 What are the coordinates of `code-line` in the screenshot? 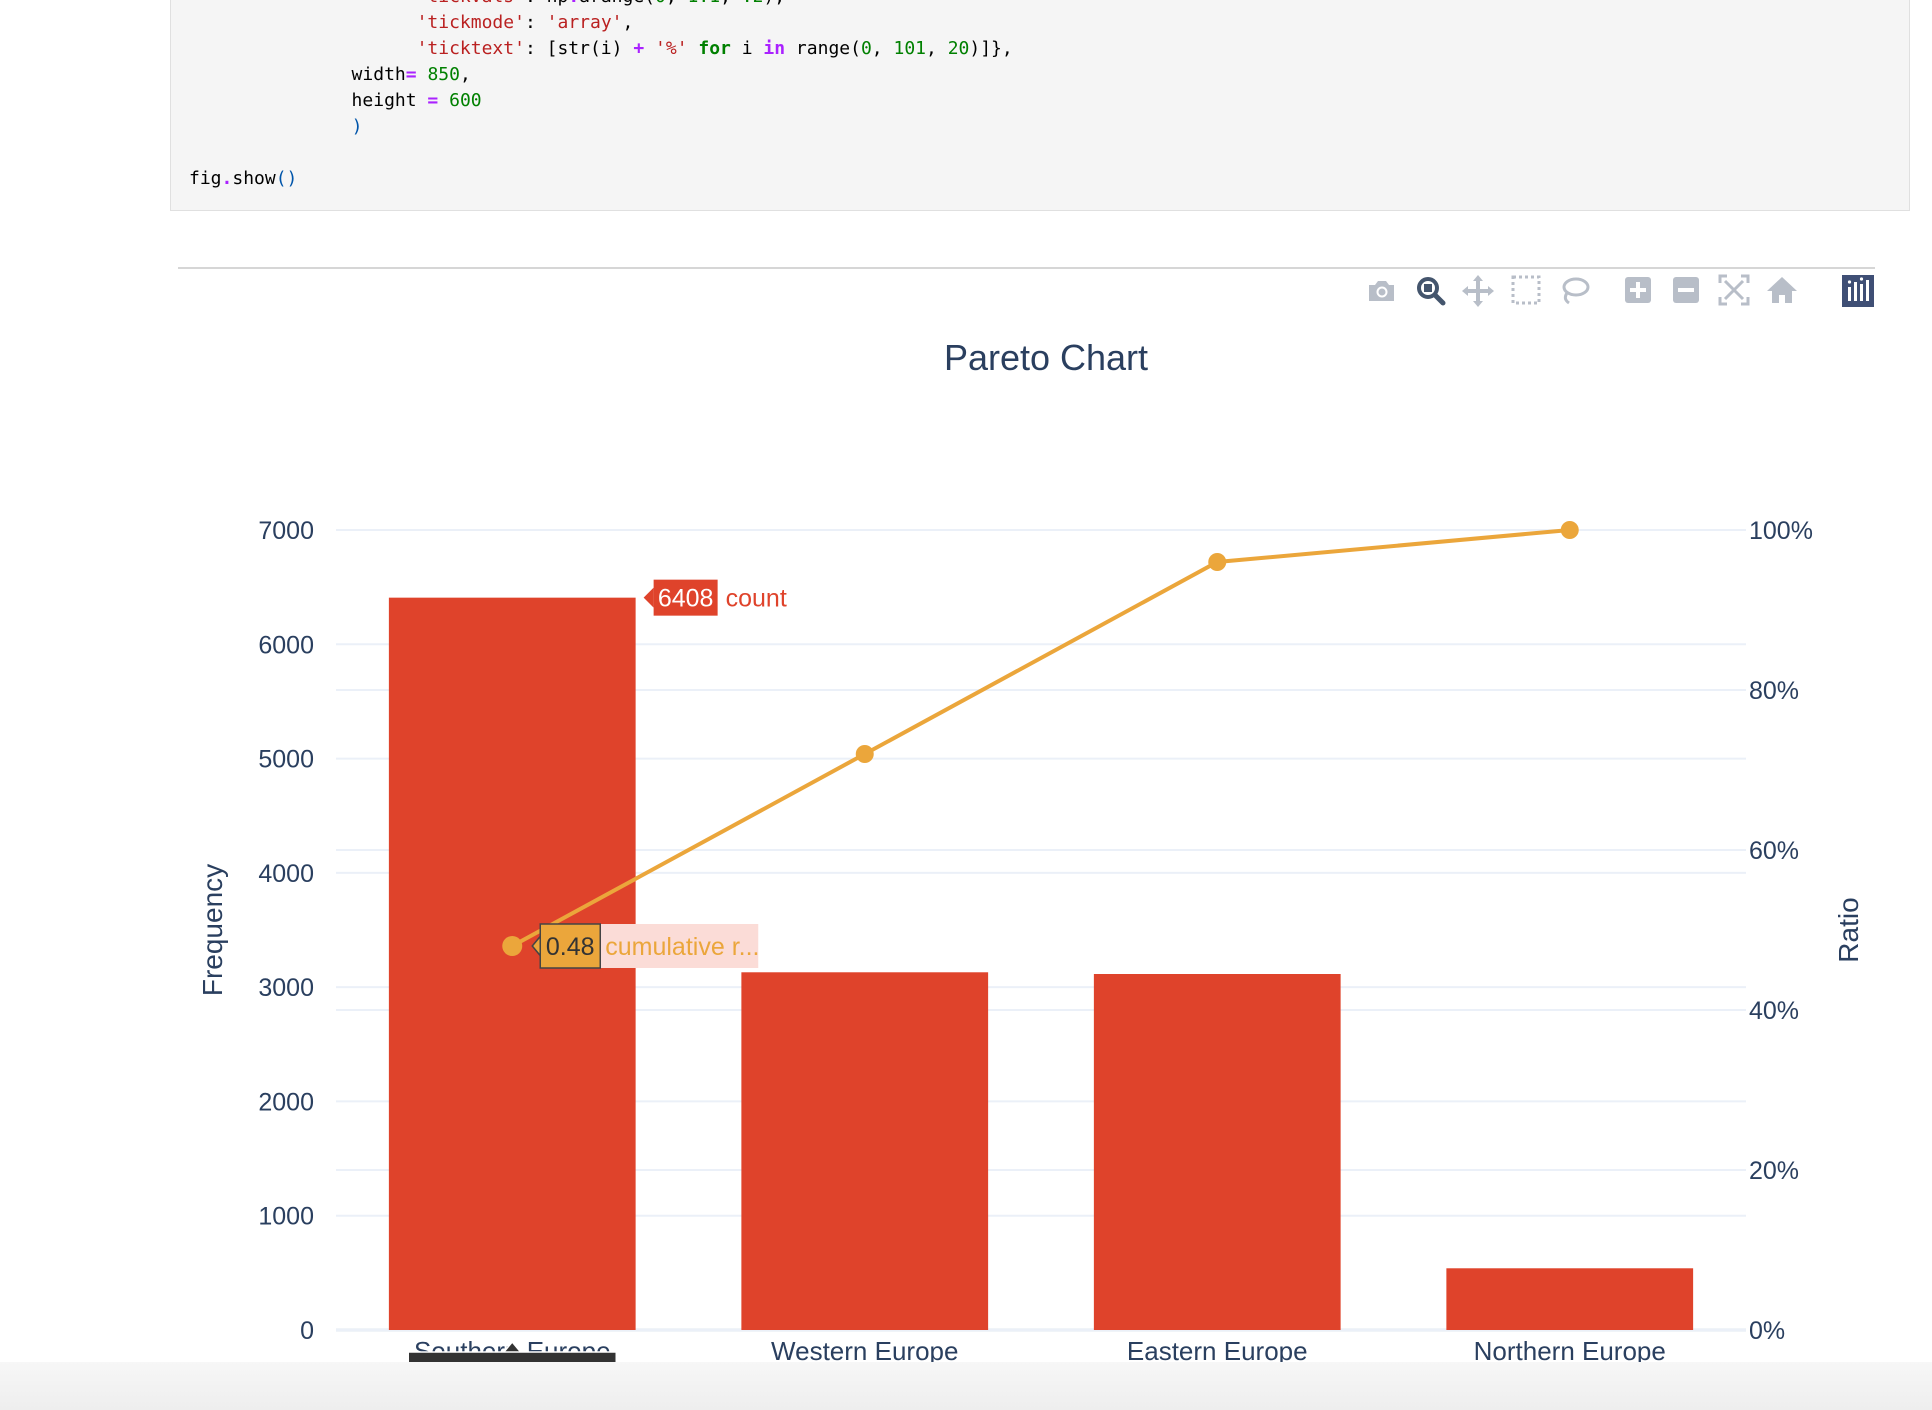 It's located at (601, 153).